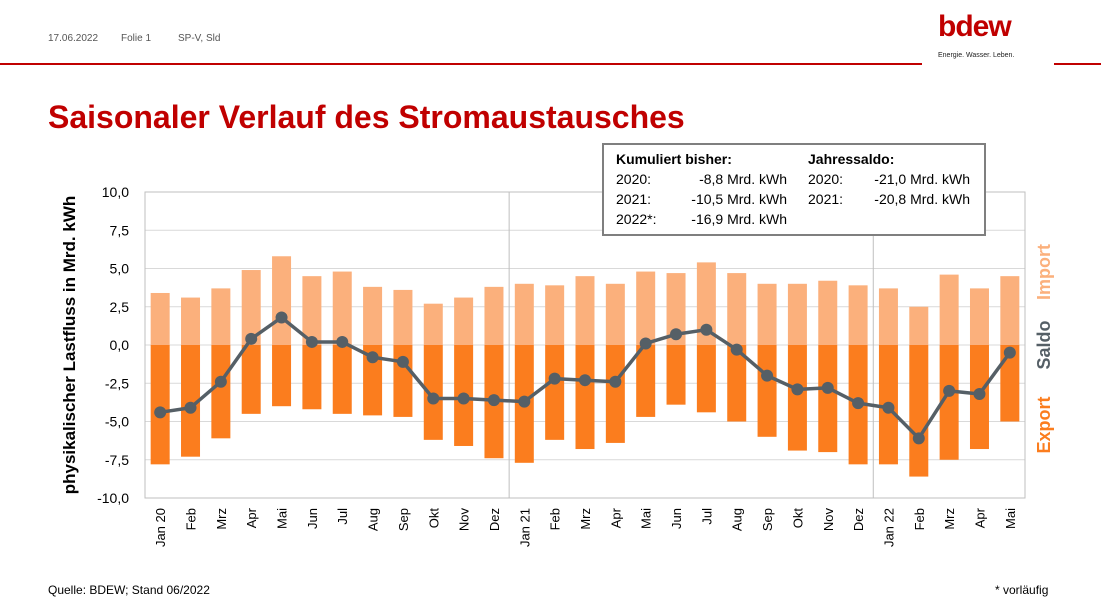 The height and width of the screenshot is (616, 1101). What do you see at coordinates (136, 38) in the screenshot?
I see `slide-number: Folie 1` at bounding box center [136, 38].